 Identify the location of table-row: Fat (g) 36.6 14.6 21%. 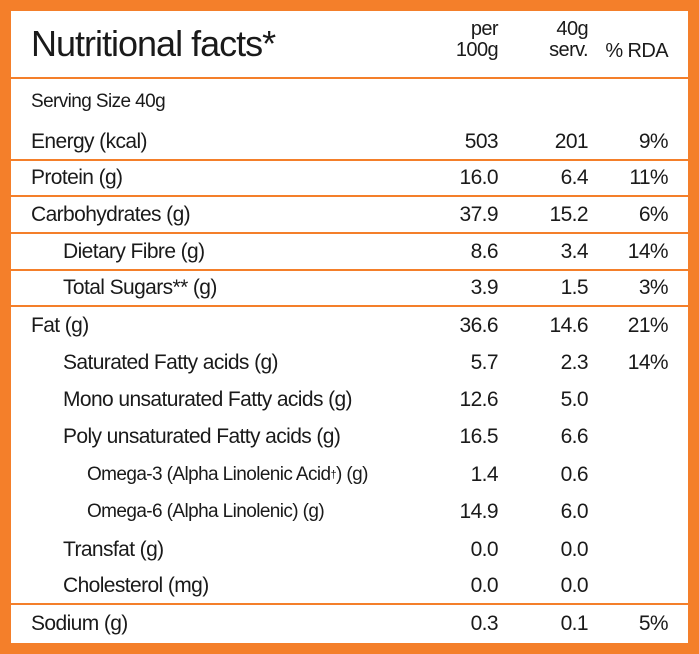
(349, 325).